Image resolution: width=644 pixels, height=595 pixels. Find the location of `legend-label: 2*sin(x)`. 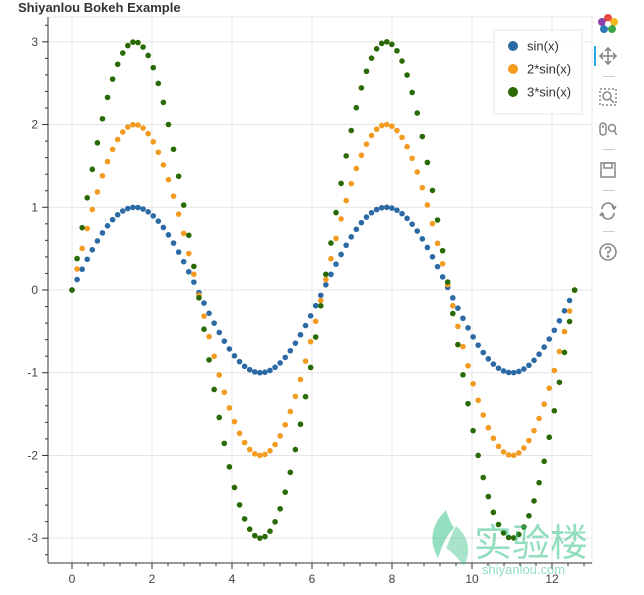

legend-label: 2*sin(x) is located at coordinates (549, 69).